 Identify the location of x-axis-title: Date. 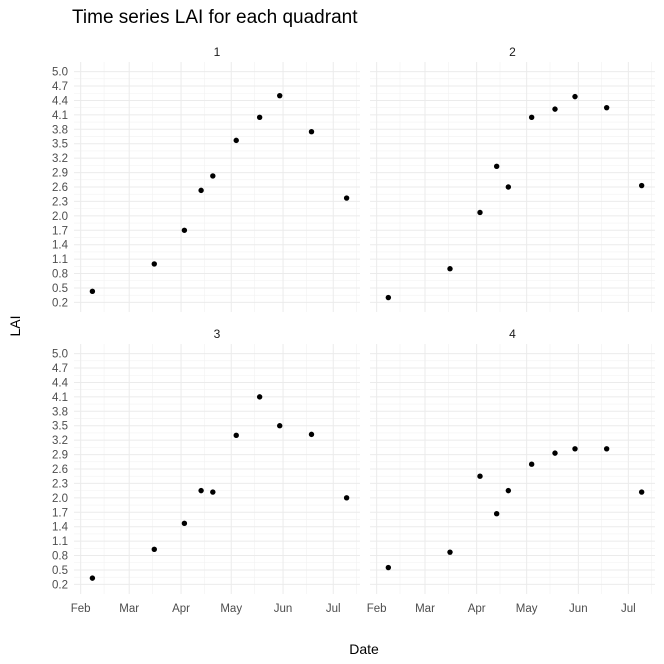
(364, 649).